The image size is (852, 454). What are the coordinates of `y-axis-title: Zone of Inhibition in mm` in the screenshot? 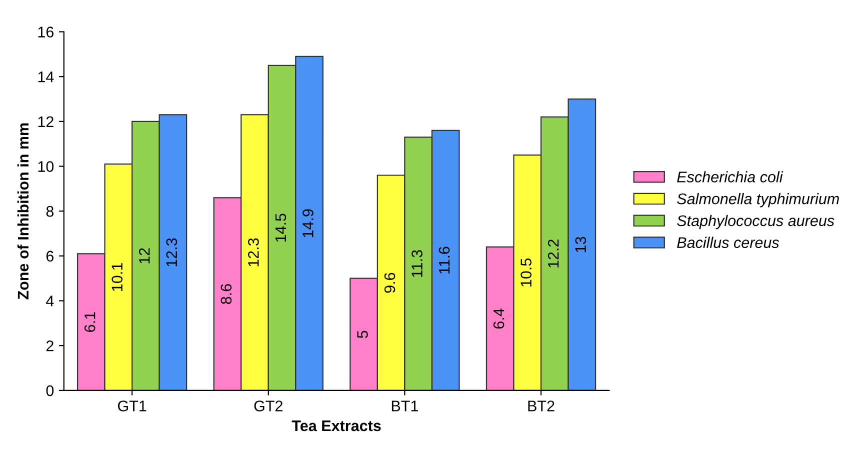 It's located at (23, 211).